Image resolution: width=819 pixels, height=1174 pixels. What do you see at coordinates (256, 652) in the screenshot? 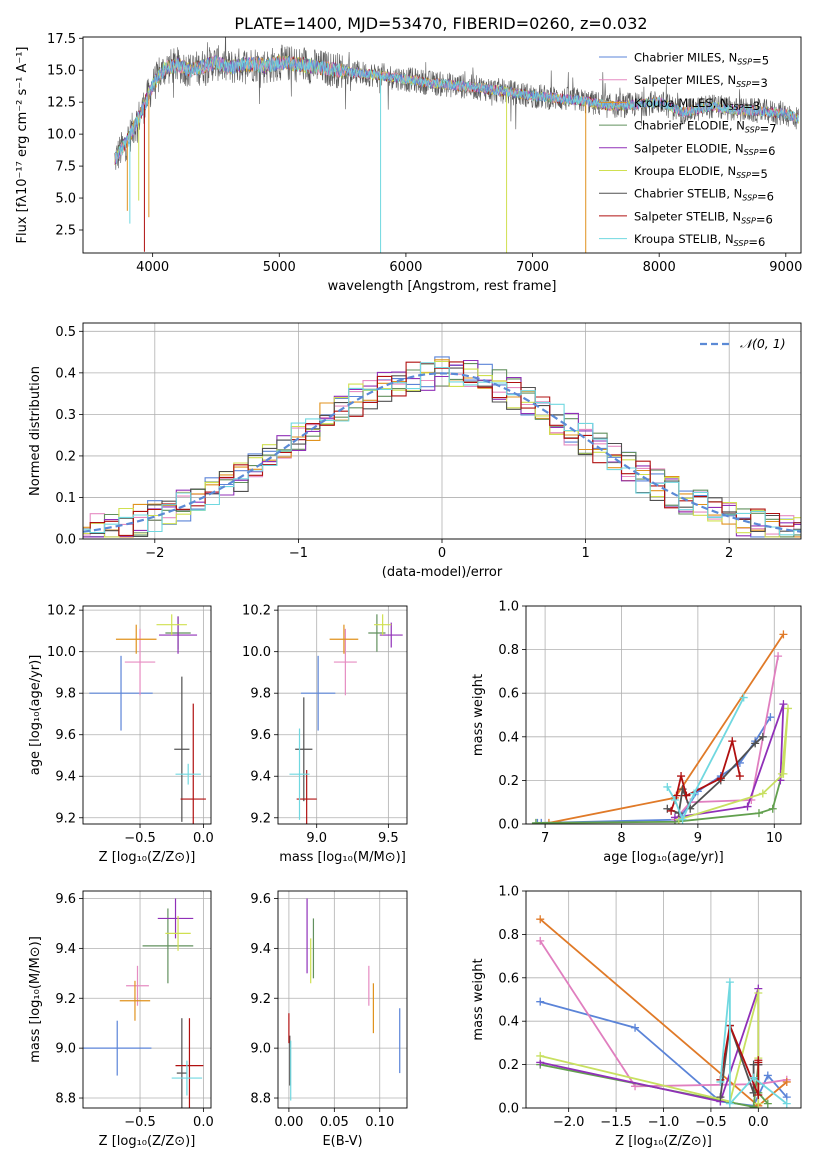
I see `age_vs_mass-ytick-label: 10.0` at bounding box center [256, 652].